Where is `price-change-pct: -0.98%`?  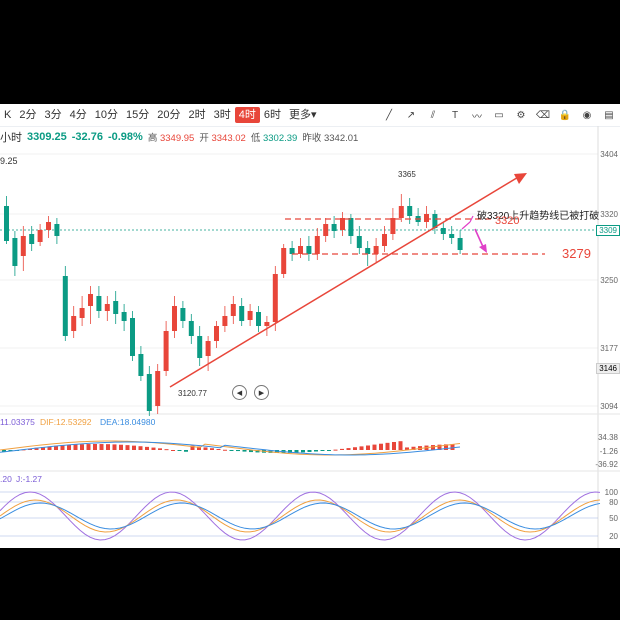
price-change-pct: -0.98% is located at coordinates (125, 137).